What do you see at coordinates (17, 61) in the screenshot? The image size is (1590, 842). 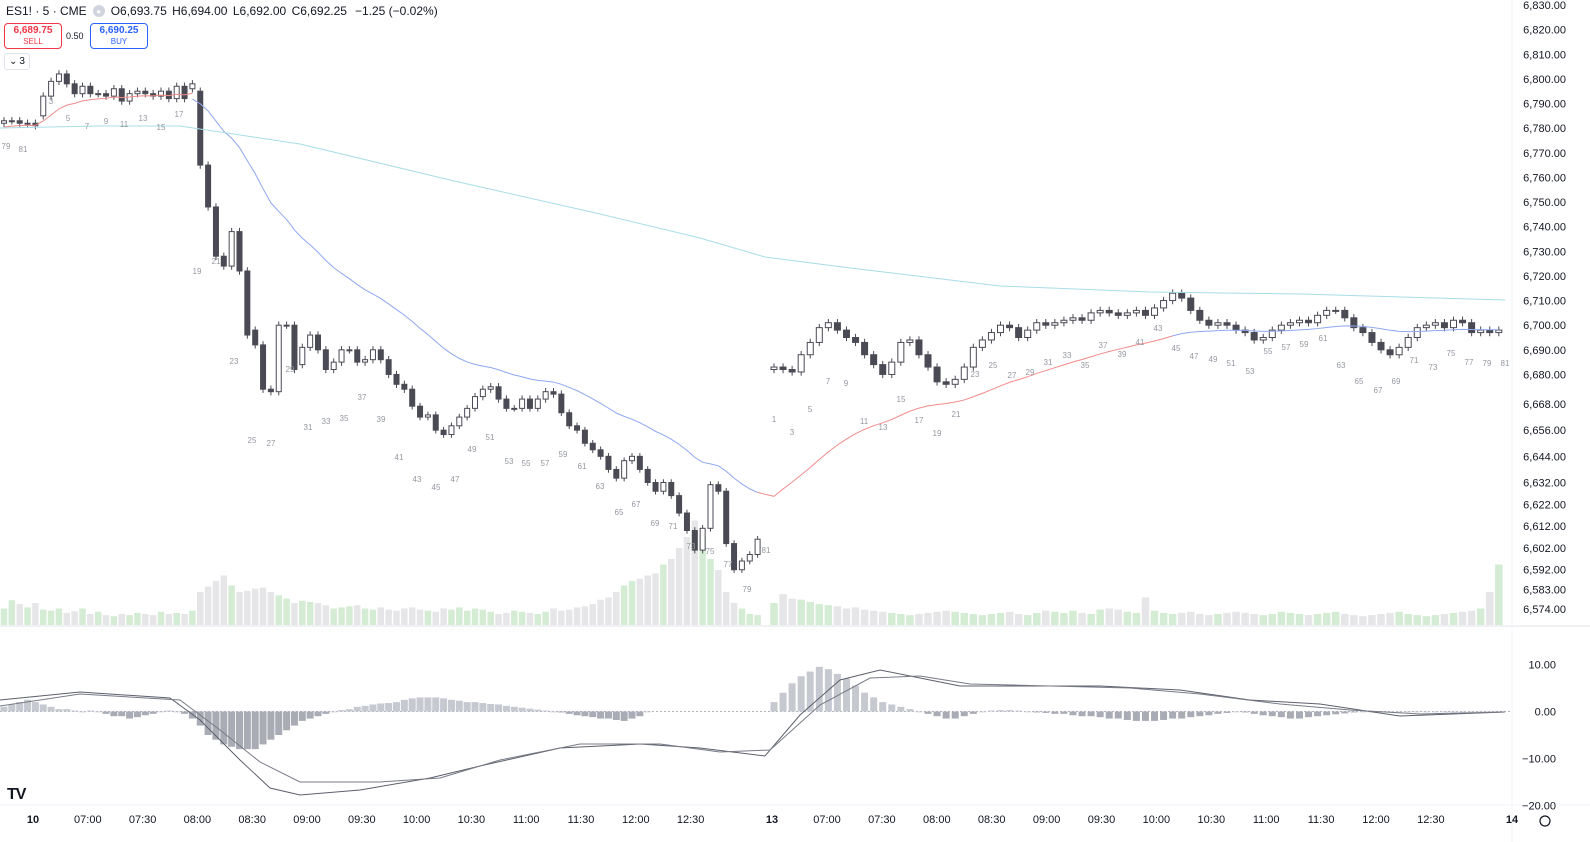 I see `indicators-collapse-button: ⌄ 3` at bounding box center [17, 61].